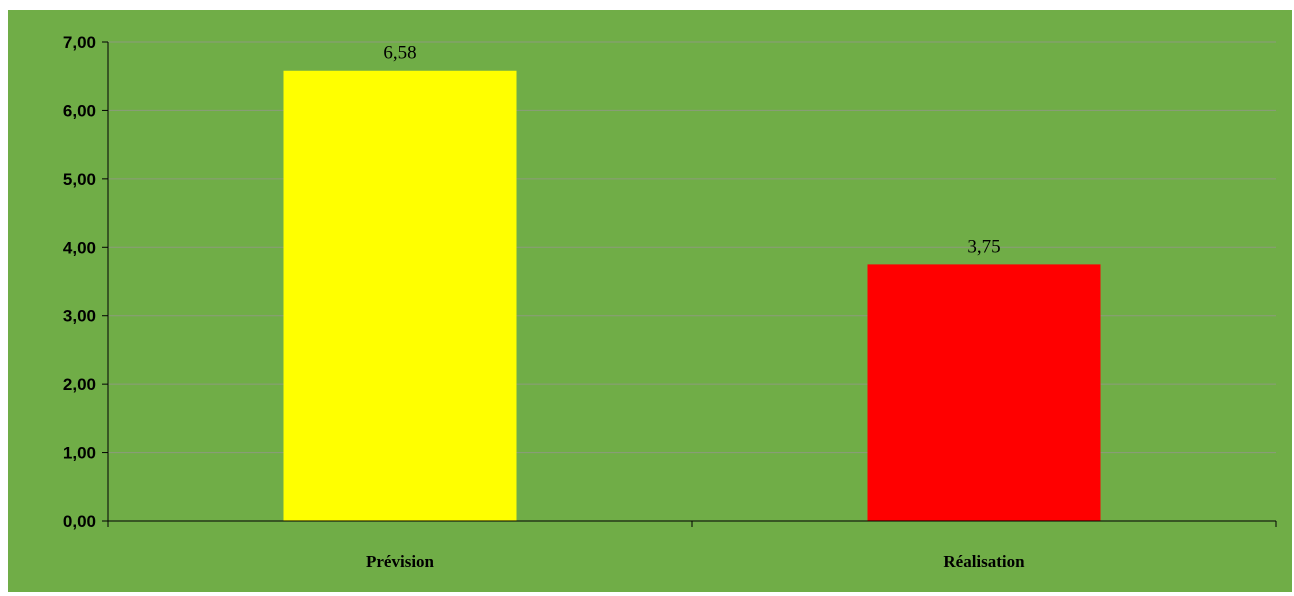  What do you see at coordinates (983, 246) in the screenshot?
I see `data-label: 3,75` at bounding box center [983, 246].